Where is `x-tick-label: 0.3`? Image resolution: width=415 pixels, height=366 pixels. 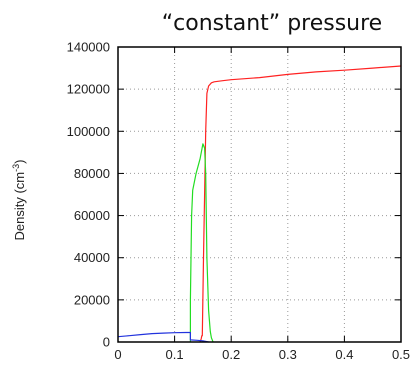
x-tick-label: 0.3 is located at coordinates (288, 354).